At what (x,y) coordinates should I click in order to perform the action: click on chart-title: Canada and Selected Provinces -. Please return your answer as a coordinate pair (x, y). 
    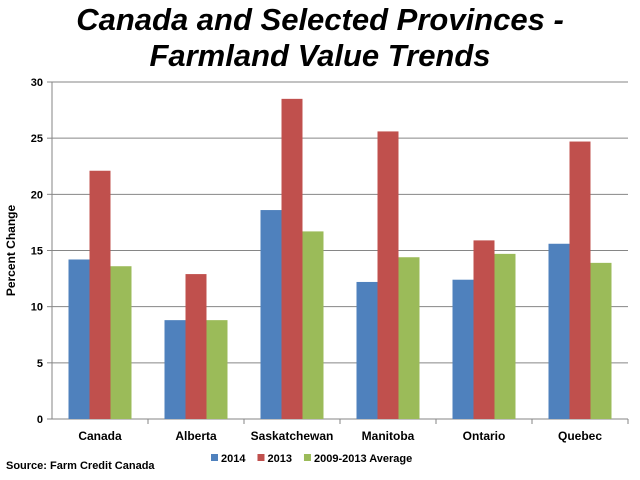
    Looking at the image, I should click on (320, 19).